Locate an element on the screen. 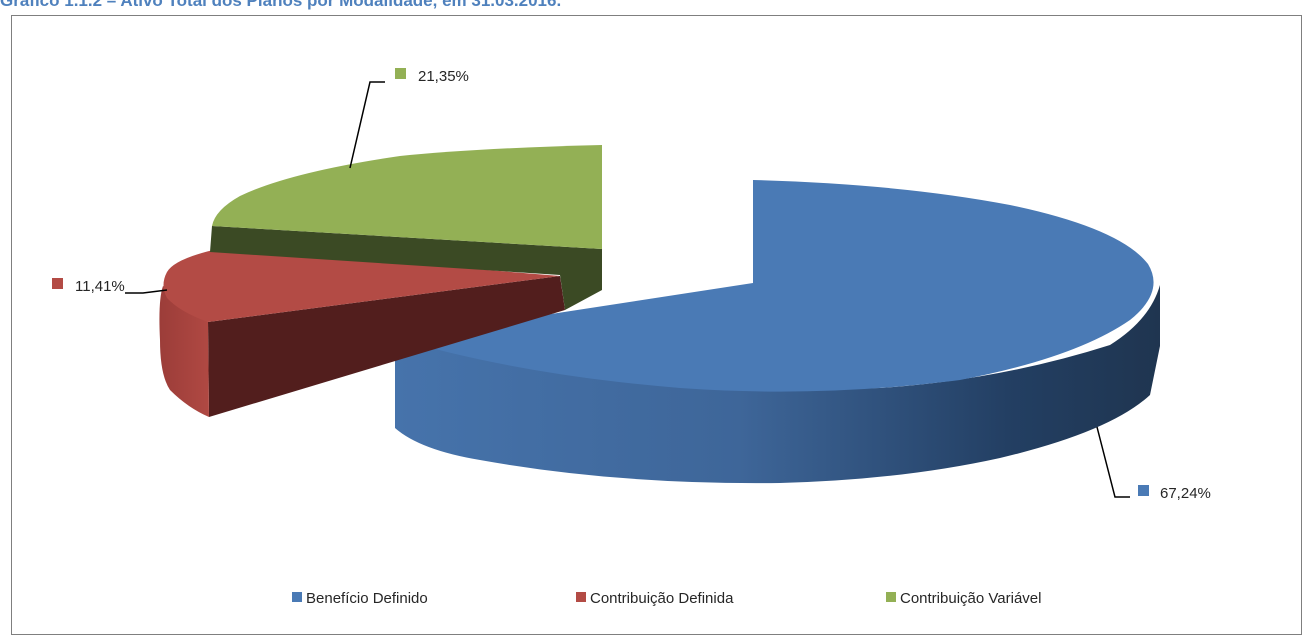 Image resolution: width=1303 pixels, height=635 pixels. legend-swatch-contribuicao-definida is located at coordinates (581, 597).